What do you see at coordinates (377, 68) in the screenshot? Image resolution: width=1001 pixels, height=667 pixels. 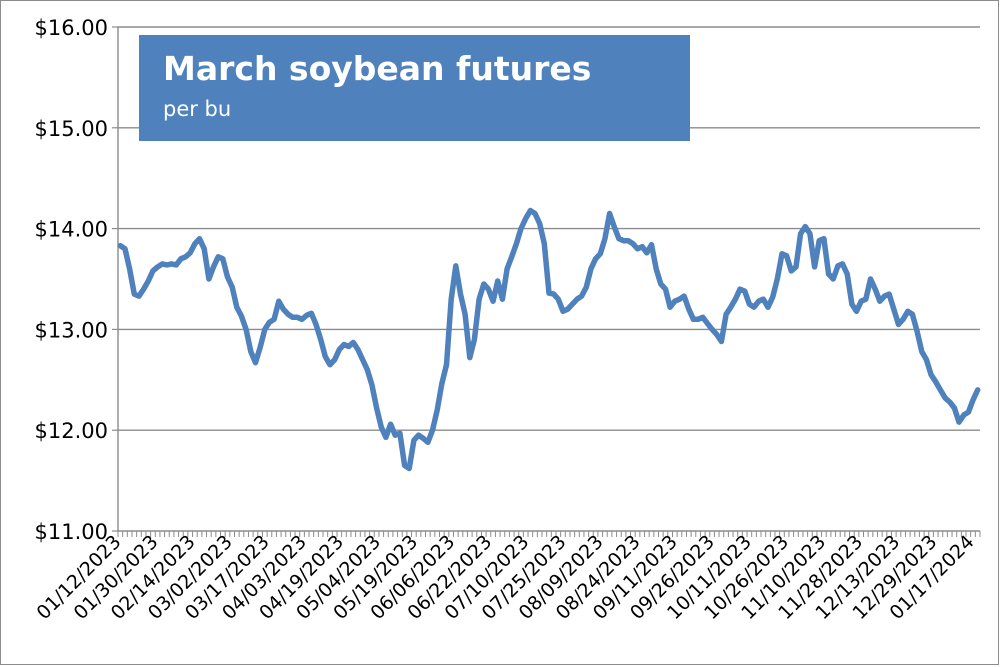 I see `chart-title: March soybean futures` at bounding box center [377, 68].